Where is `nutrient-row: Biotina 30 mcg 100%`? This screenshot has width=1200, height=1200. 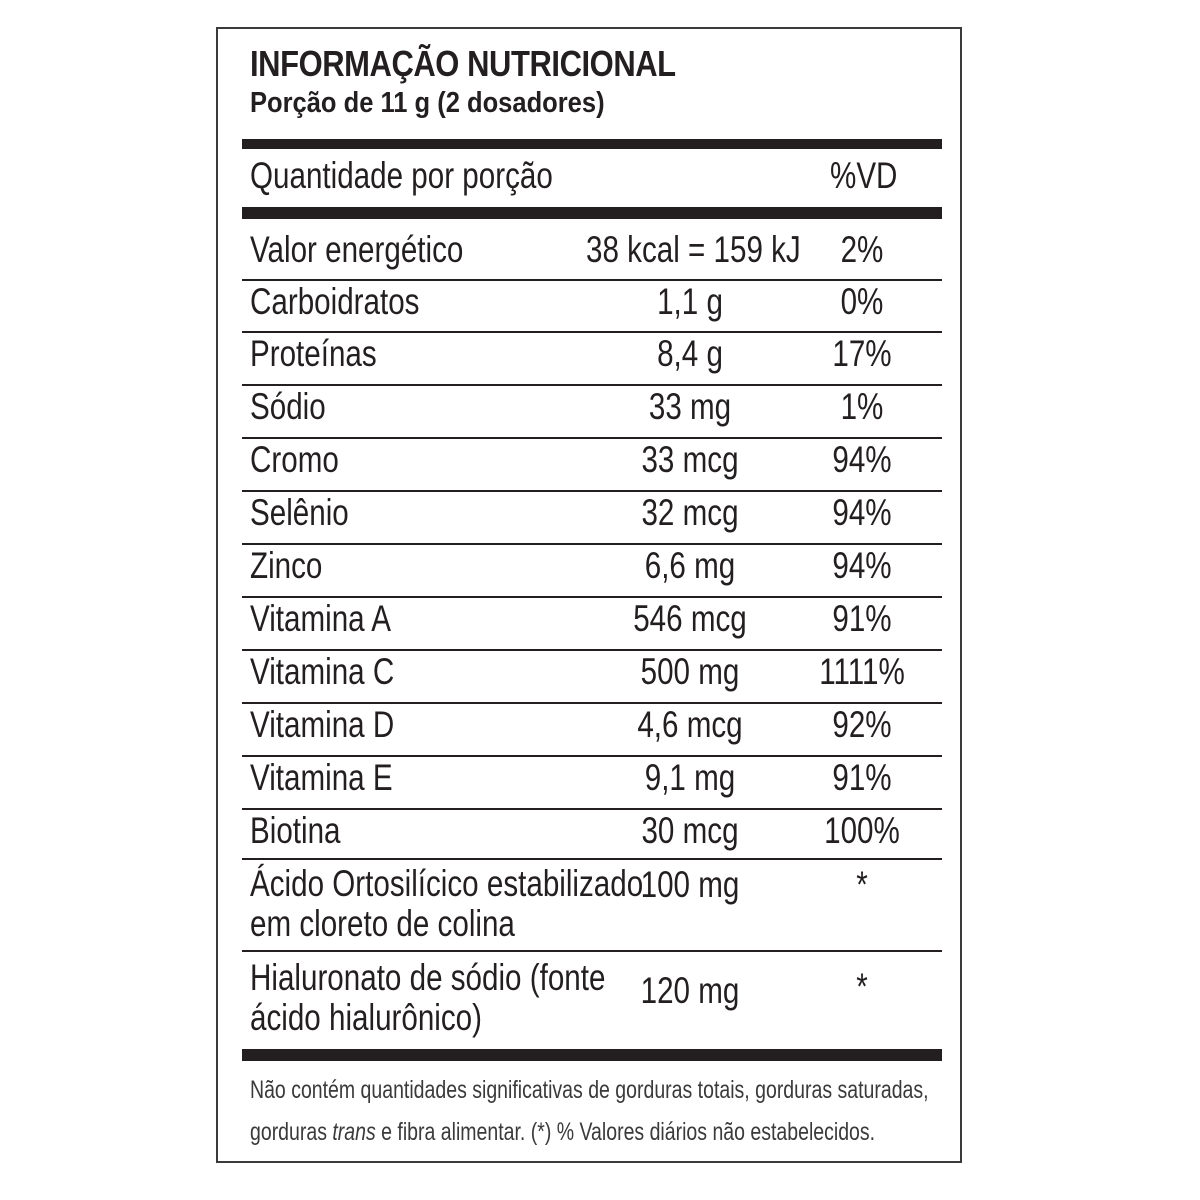 nutrient-row: Biotina 30 mcg 100% is located at coordinates (592, 835).